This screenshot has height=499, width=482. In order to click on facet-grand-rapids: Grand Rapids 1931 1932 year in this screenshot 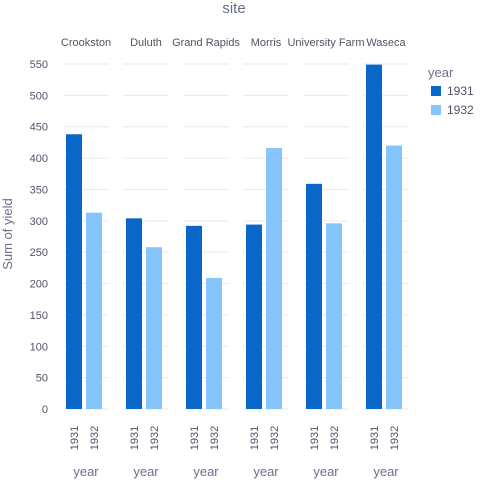, I will do `click(206, 258)`.